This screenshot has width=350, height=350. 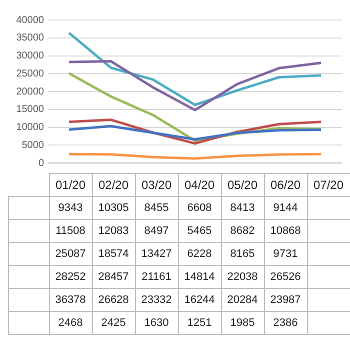 What do you see at coordinates (113, 323) in the screenshot?
I see `data-label: 2425` at bounding box center [113, 323].